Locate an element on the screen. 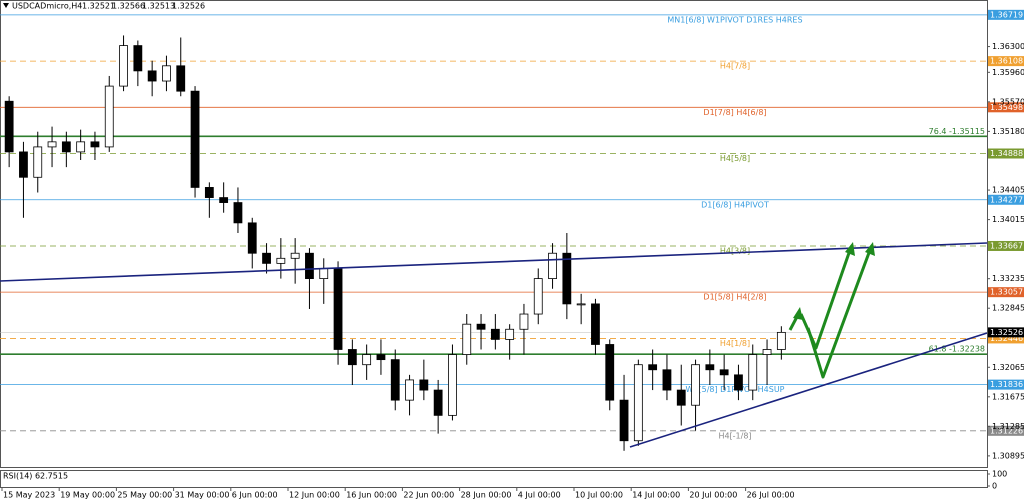 The width and height of the screenshot is (1024, 500). price-box-label: 1.33057 is located at coordinates (1006, 292).